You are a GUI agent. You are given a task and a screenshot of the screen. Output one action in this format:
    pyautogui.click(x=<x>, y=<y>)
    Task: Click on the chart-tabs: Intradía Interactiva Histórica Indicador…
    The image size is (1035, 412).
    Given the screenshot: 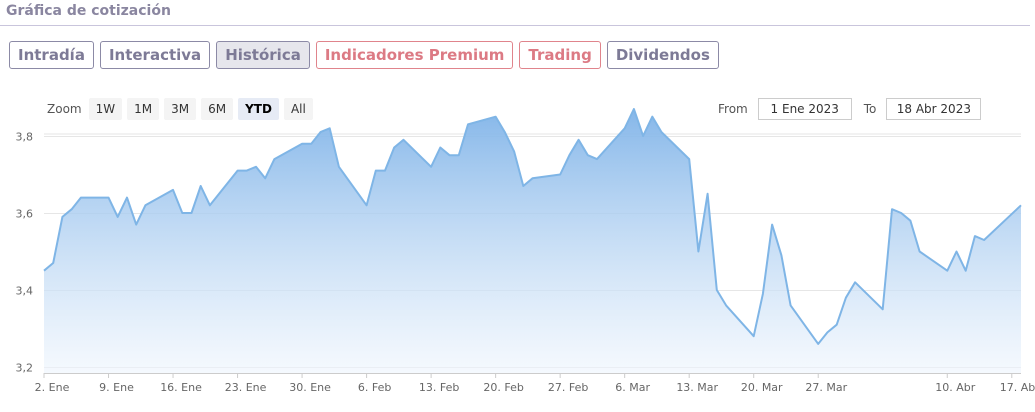 What is the action you would take?
    pyautogui.click(x=364, y=55)
    